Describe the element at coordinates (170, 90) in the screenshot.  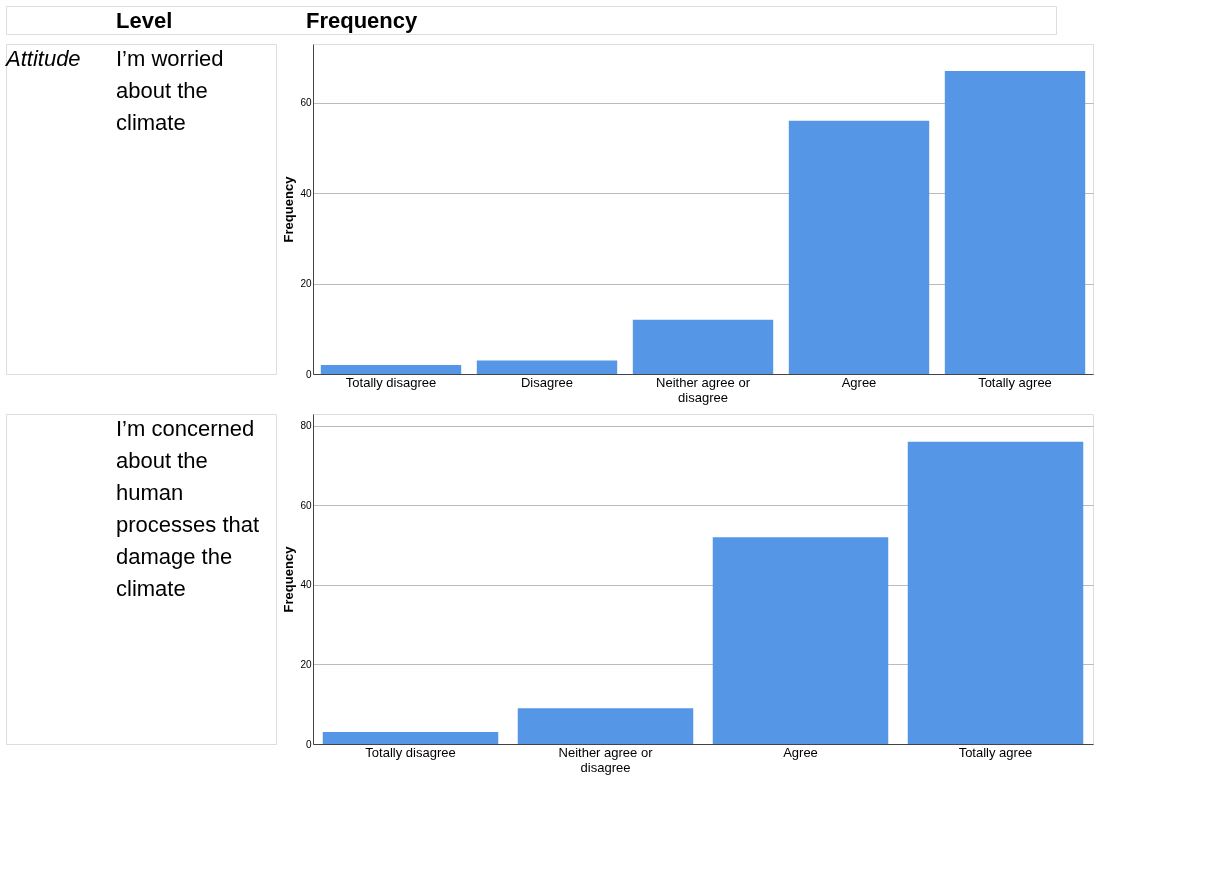
I see `text: I’m worried about the climate` at that location.